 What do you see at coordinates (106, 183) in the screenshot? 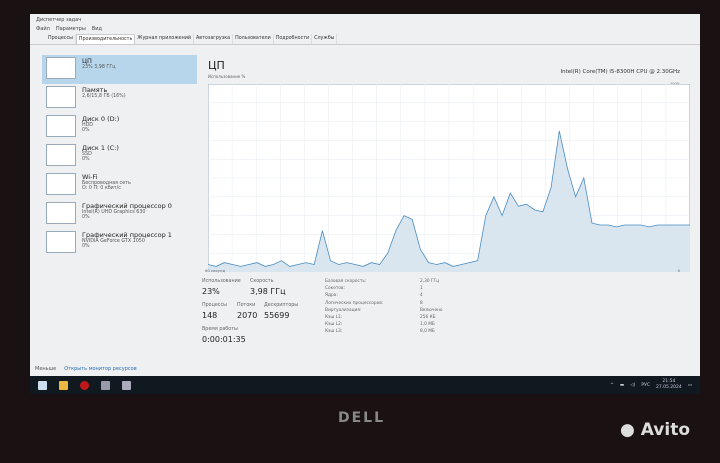
I see `item-detail: Беспроводная сеть` at bounding box center [106, 183].